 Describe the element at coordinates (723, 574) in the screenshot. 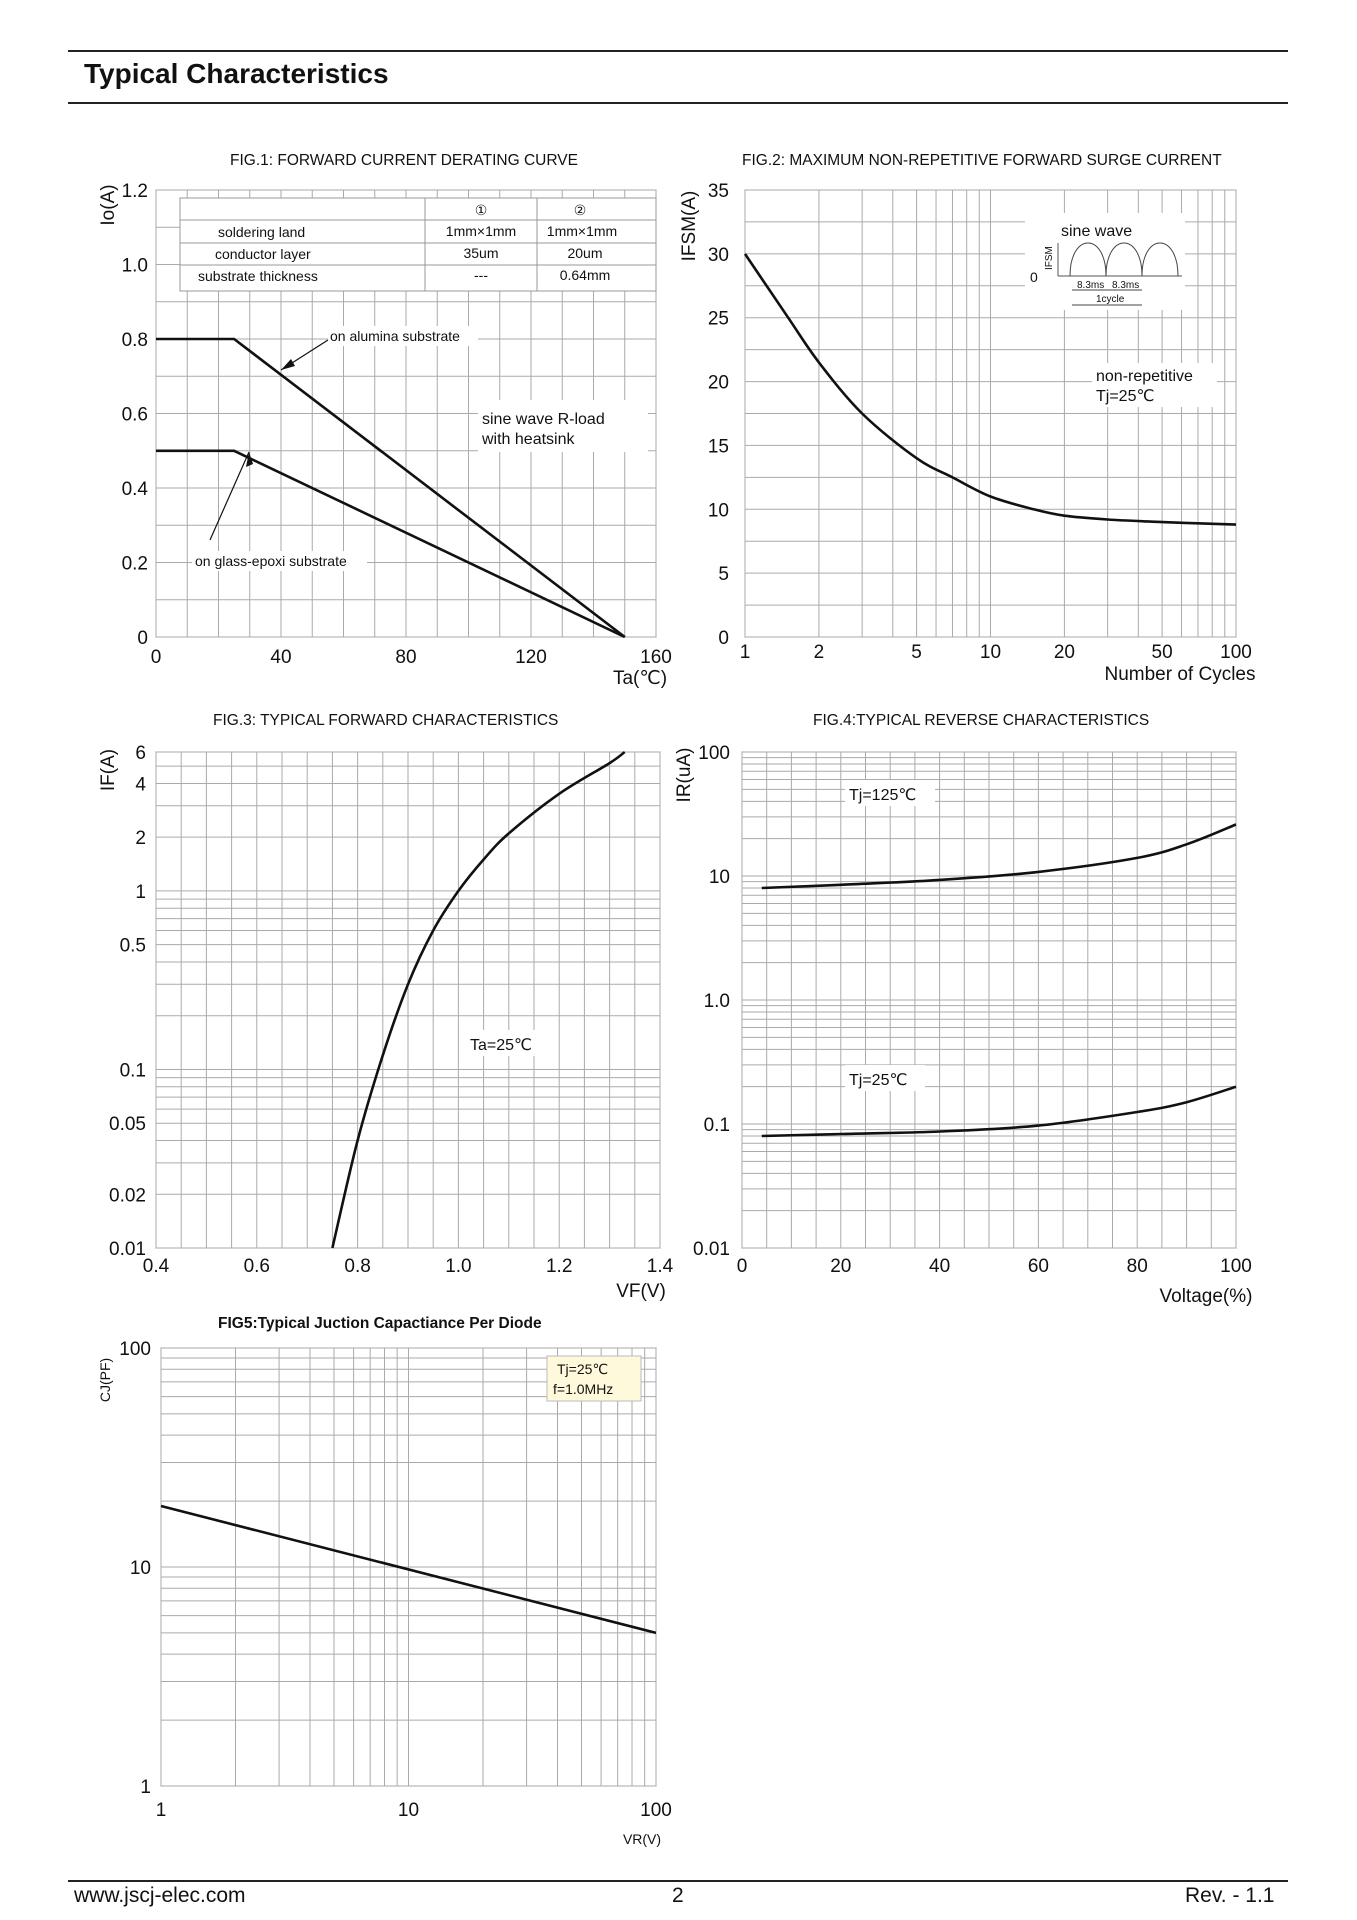

I see `y-tick-label: 5` at that location.